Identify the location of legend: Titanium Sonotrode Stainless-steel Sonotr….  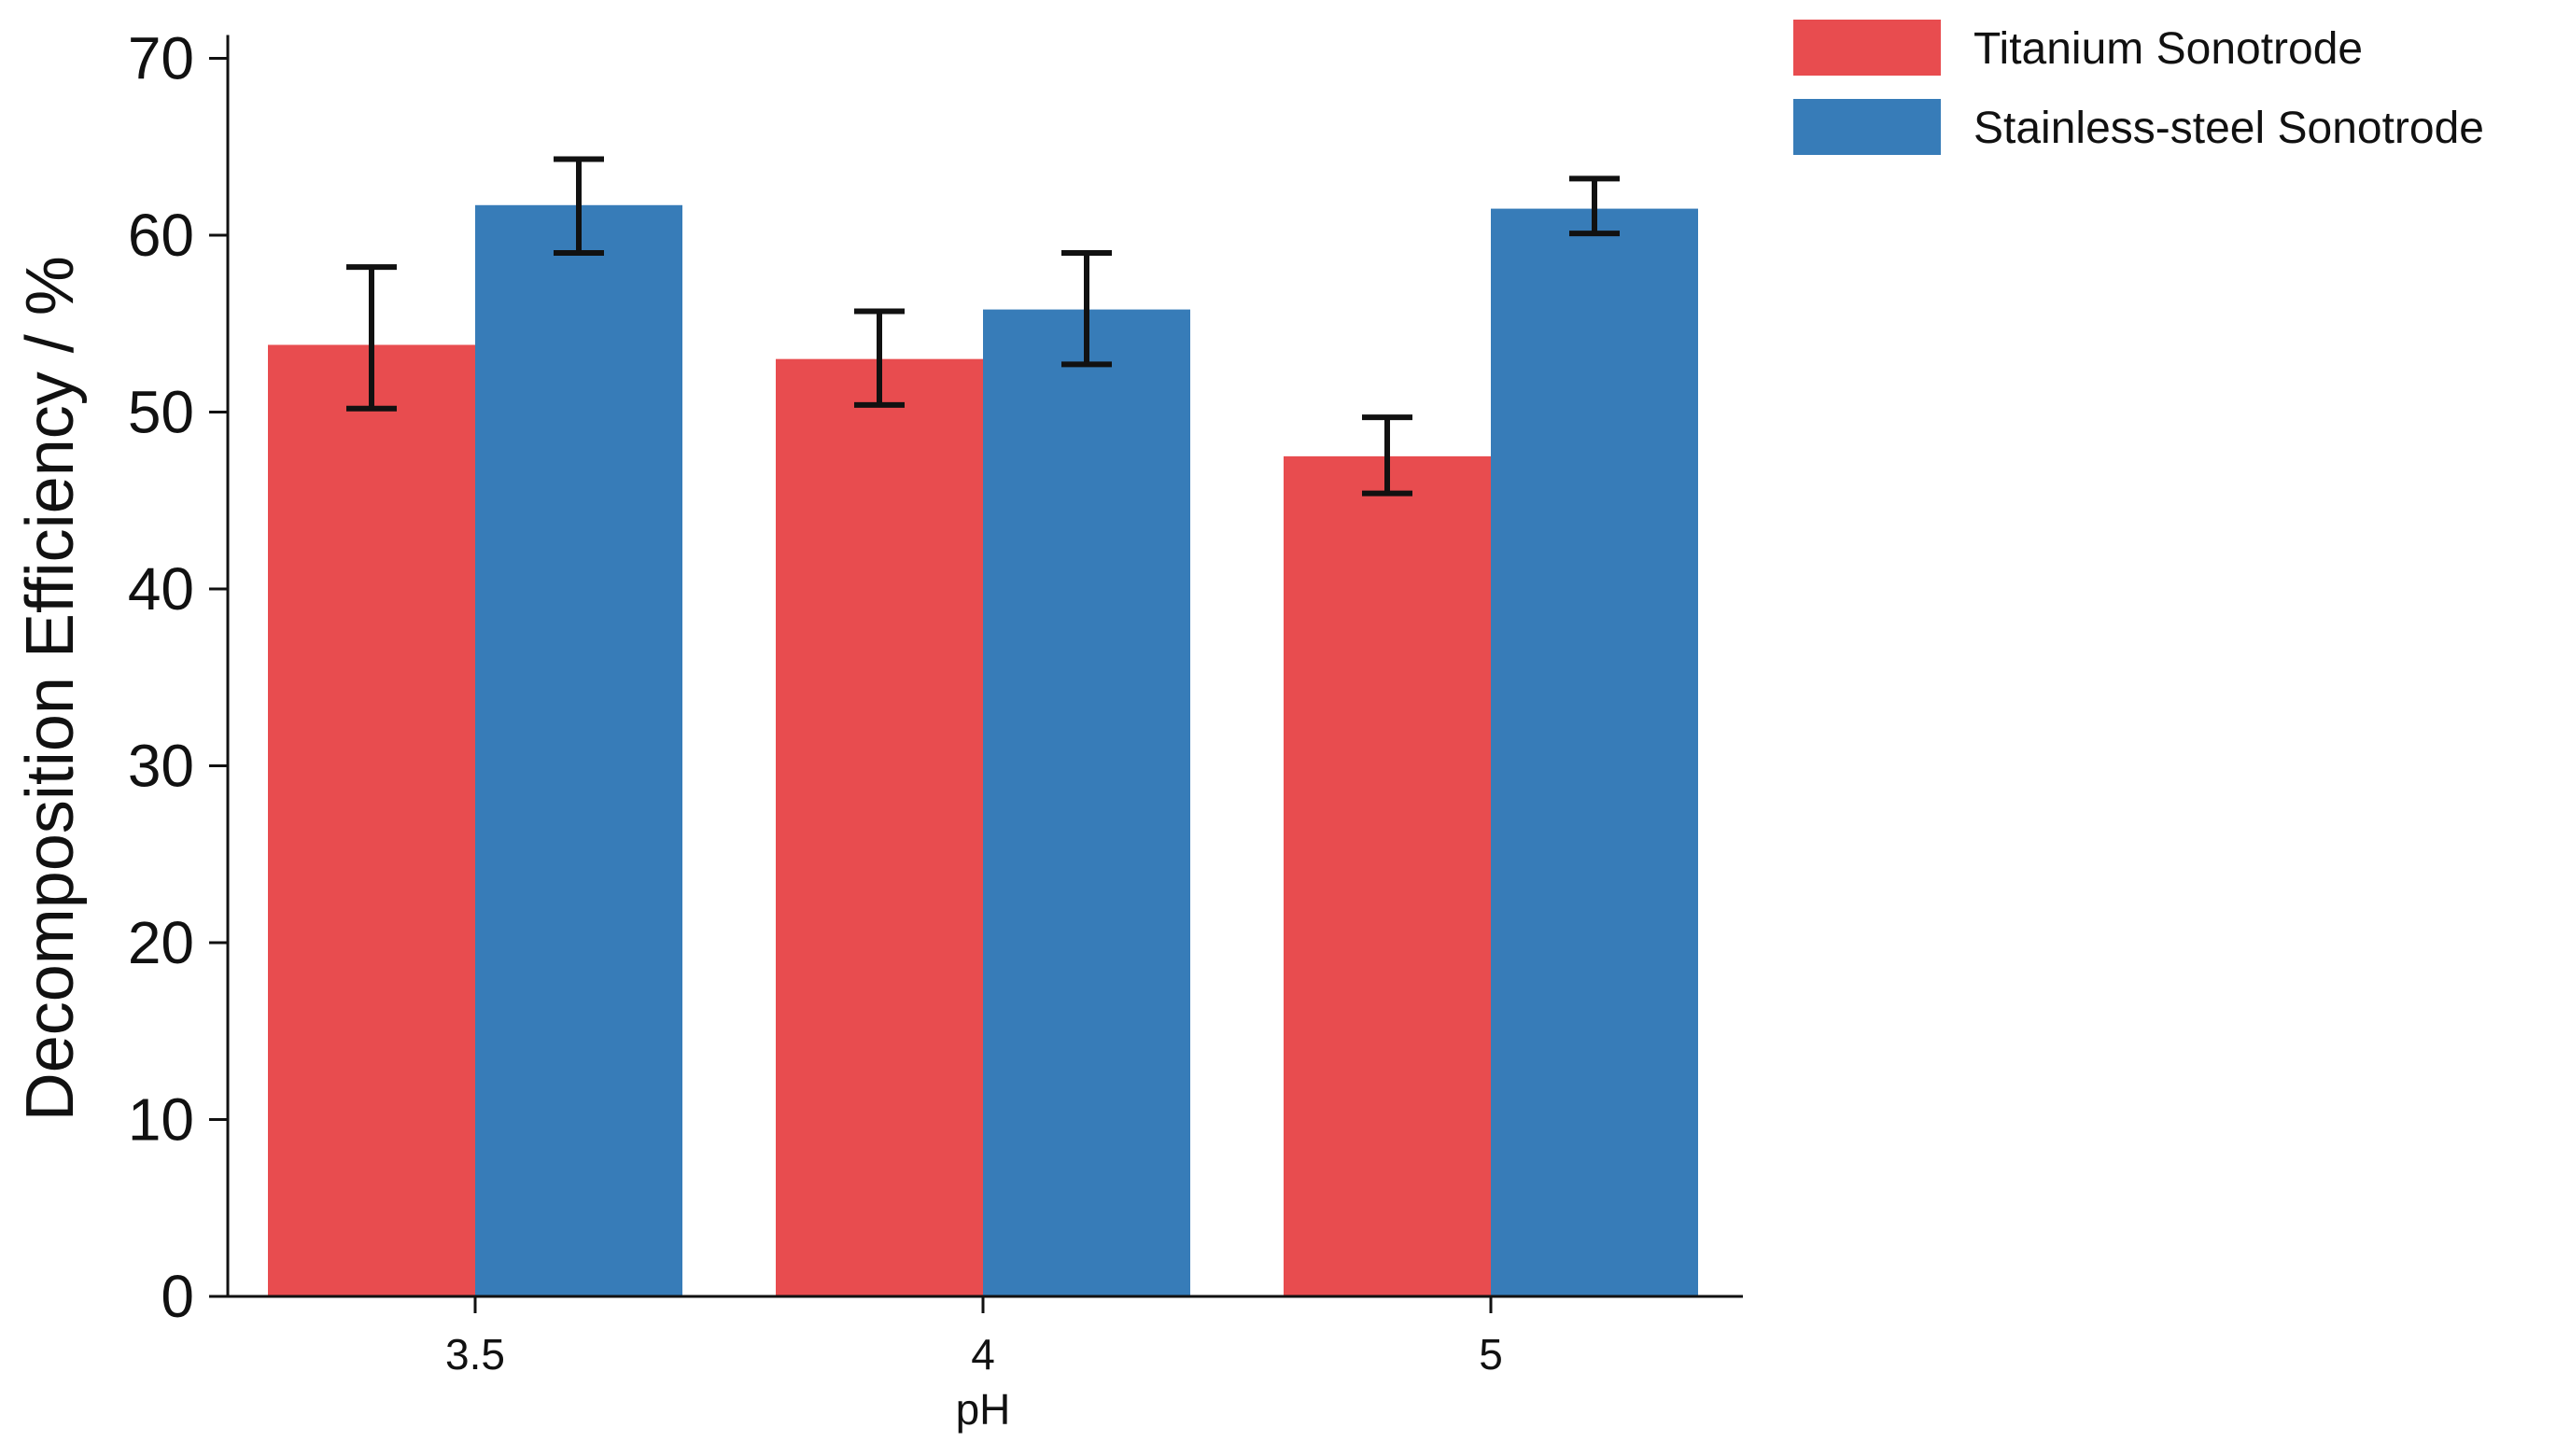
(2138, 87).